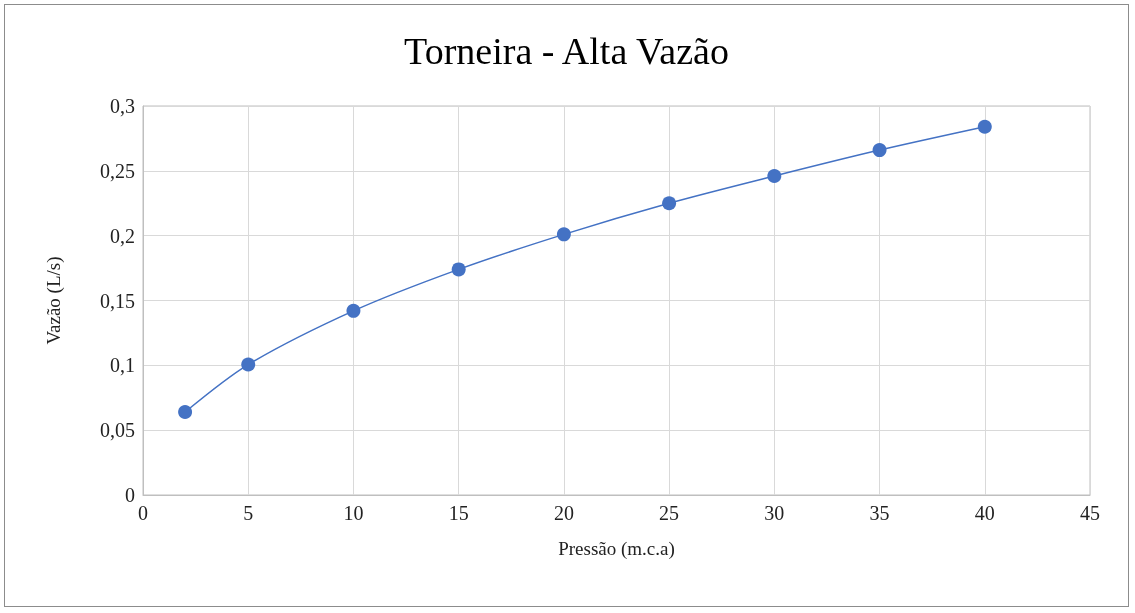 The width and height of the screenshot is (1135, 613). I want to click on x-tick-label: 25, so click(669, 513).